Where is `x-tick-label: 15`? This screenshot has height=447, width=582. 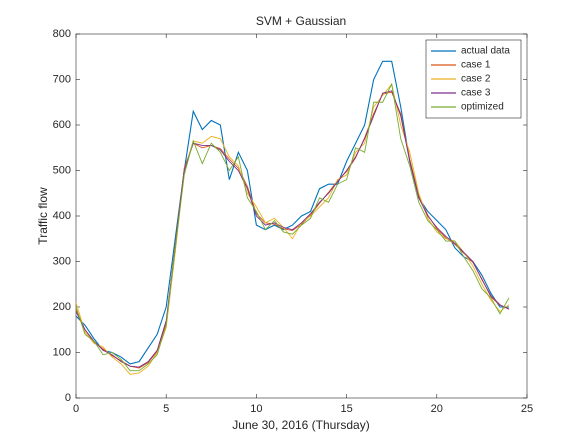 x-tick-label: 15 is located at coordinates (346, 409).